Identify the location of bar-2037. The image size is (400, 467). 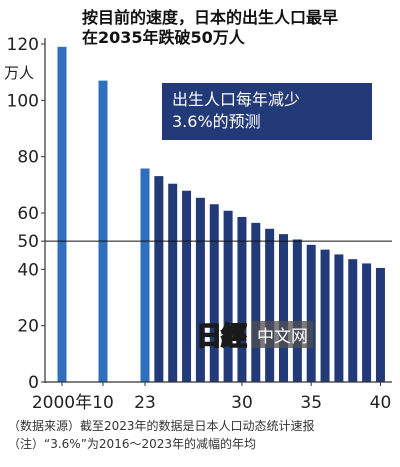
(339, 318).